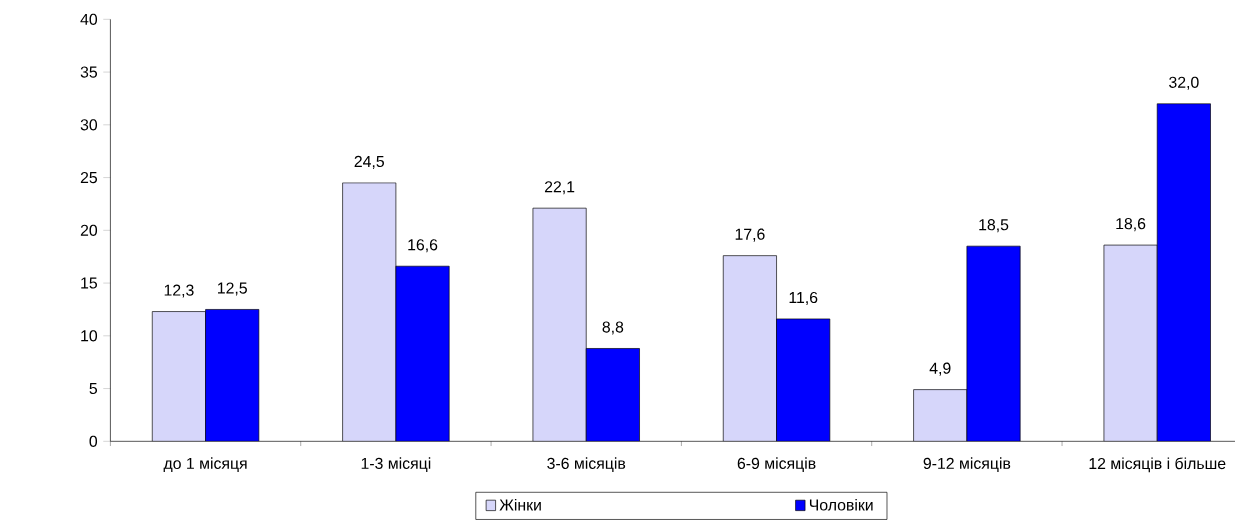  Describe the element at coordinates (1157, 465) in the screenshot. I see `x-tick-label: 12 місяців і більше` at that location.